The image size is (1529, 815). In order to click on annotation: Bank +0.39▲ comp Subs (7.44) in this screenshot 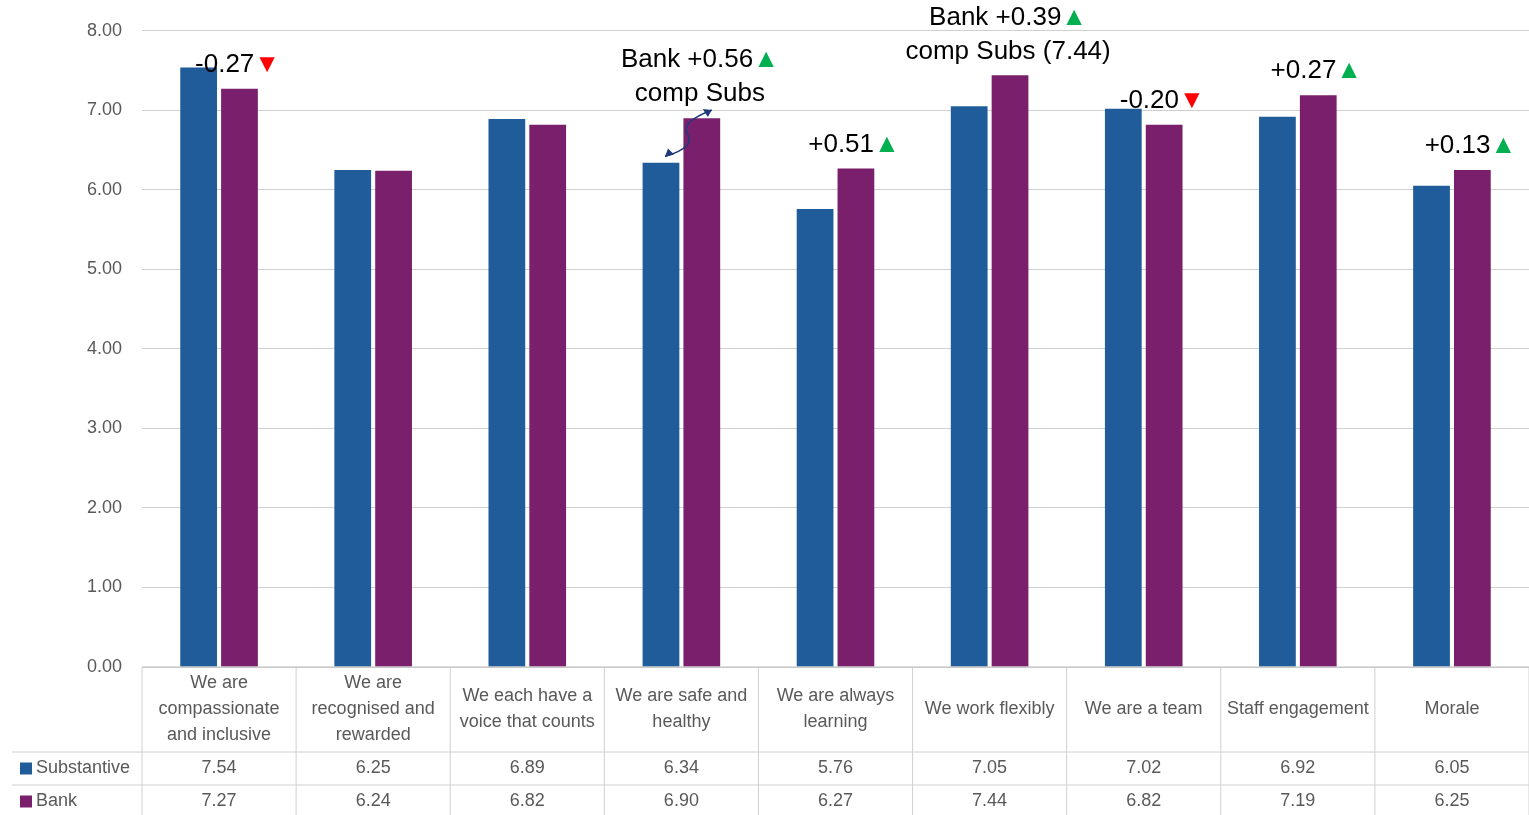, I will do `click(1008, 32)`.